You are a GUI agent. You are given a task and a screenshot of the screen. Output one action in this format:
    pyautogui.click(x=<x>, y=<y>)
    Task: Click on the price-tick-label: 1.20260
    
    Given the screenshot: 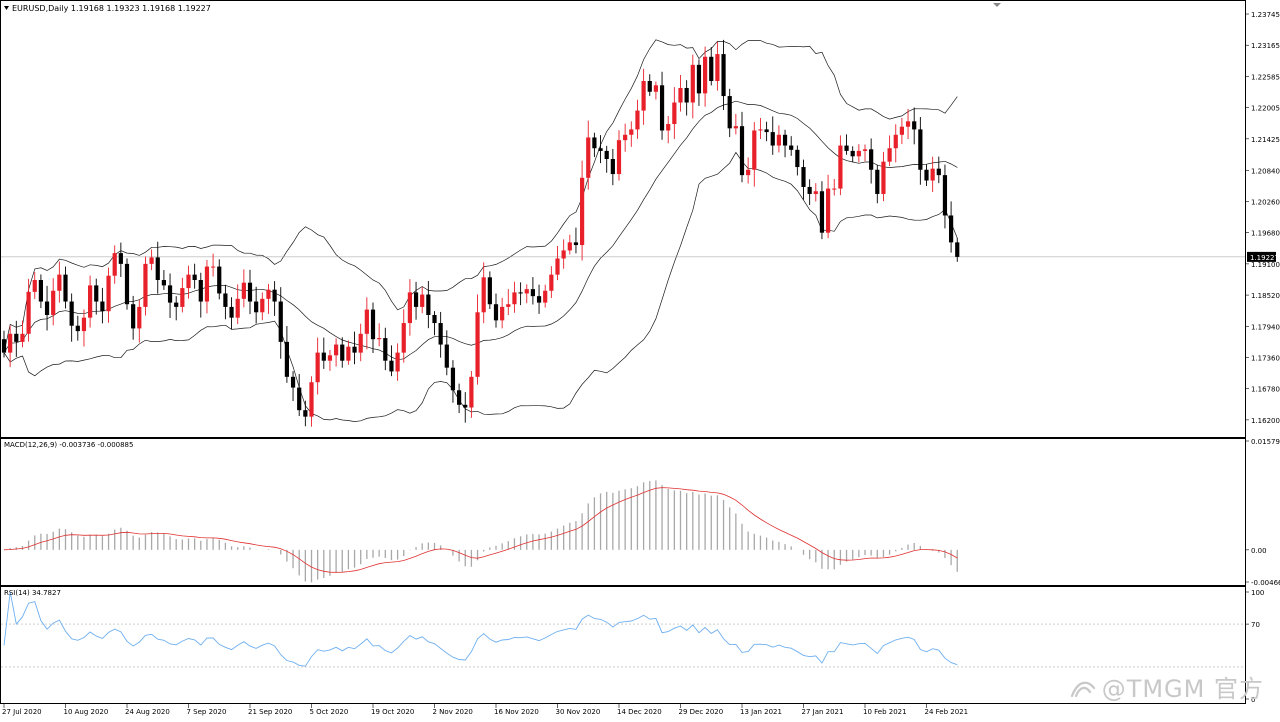 What is the action you would take?
    pyautogui.click(x=1265, y=202)
    